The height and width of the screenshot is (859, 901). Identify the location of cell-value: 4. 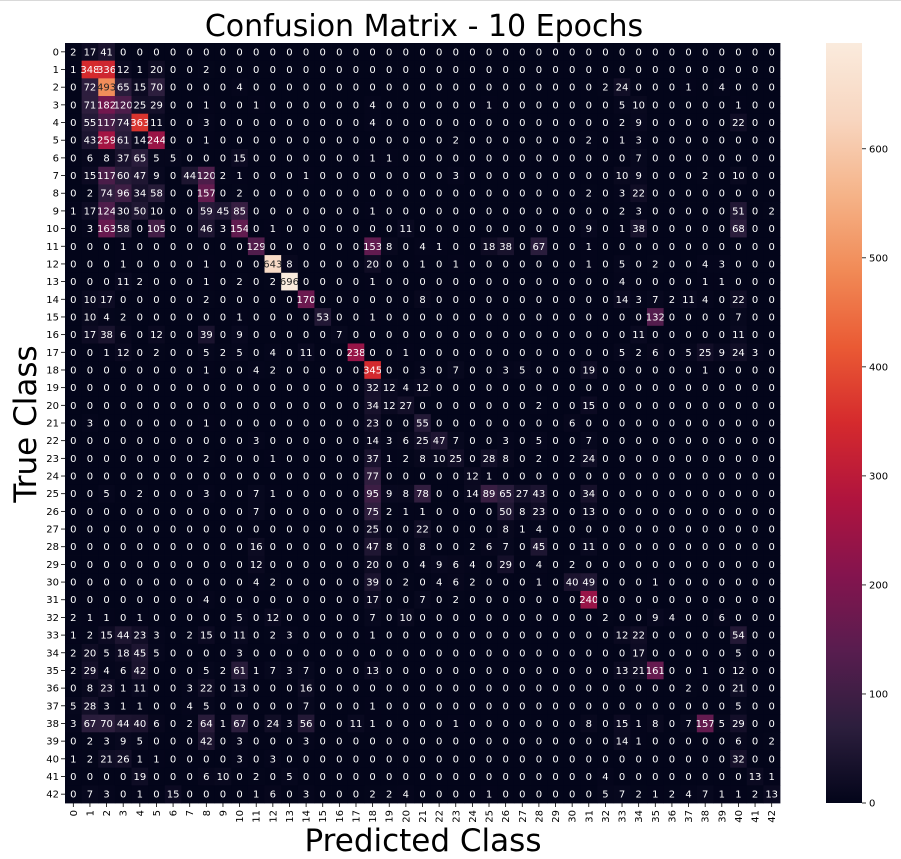
(106, 671).